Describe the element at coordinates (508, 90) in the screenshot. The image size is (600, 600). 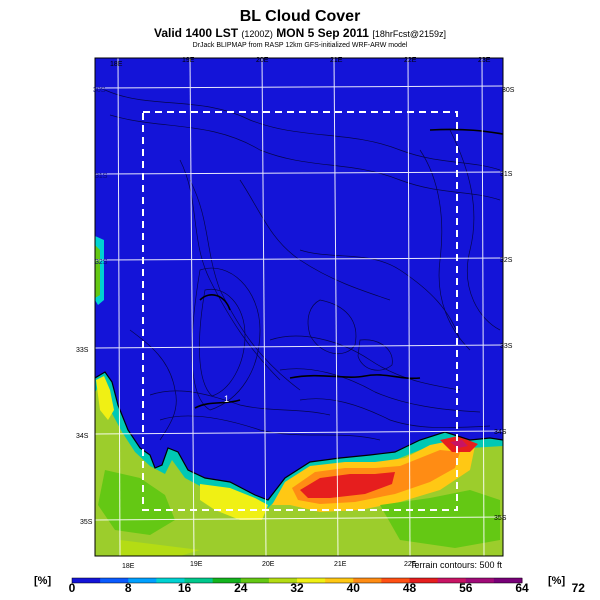
I see `right-lat-label: 30S` at that location.